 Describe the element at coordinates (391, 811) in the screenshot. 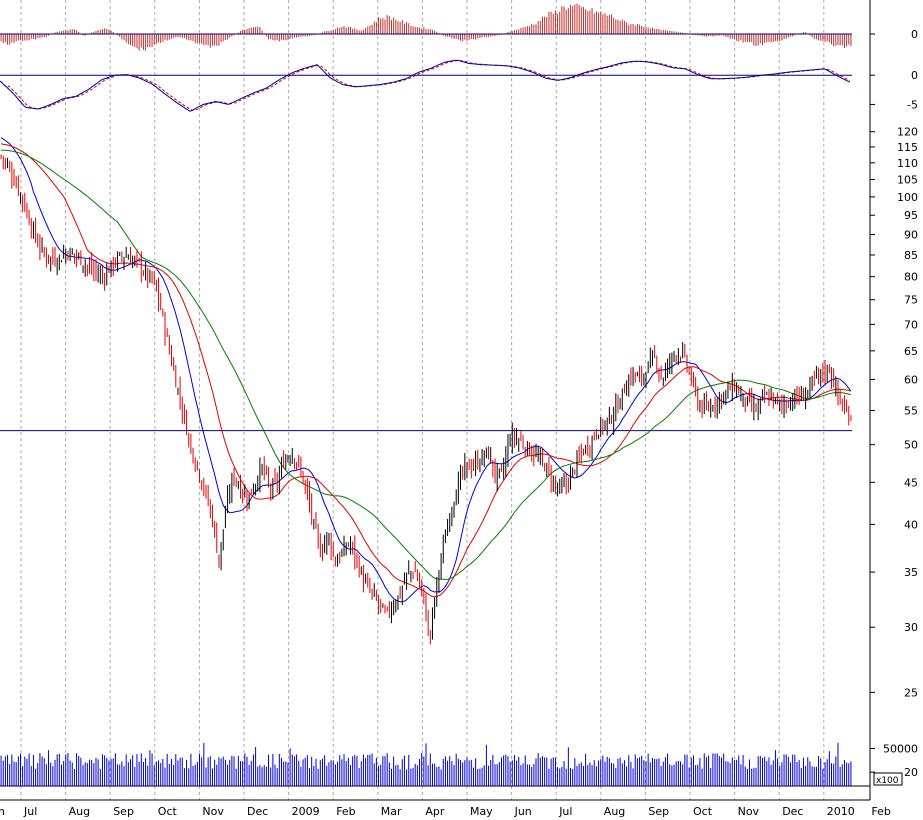

I see `month-label: Mar` at that location.